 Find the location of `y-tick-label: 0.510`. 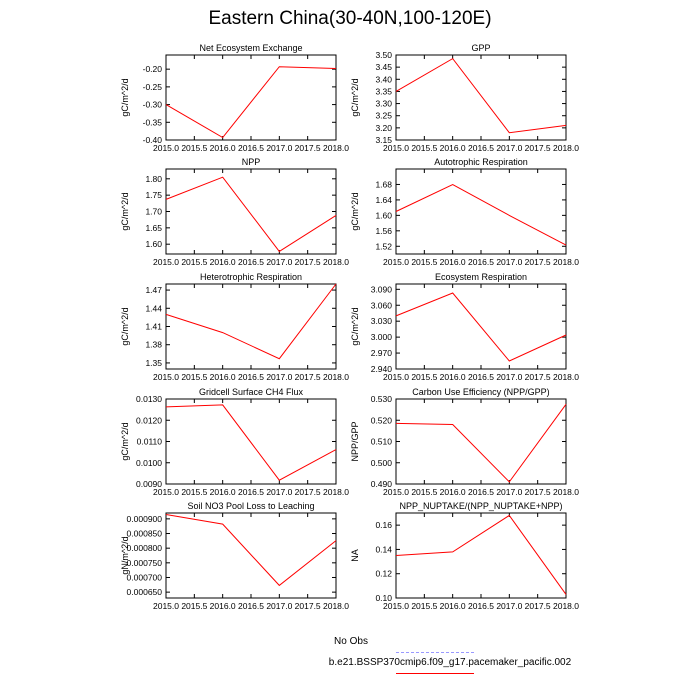

y-tick-label: 0.510 is located at coordinates (382, 442).